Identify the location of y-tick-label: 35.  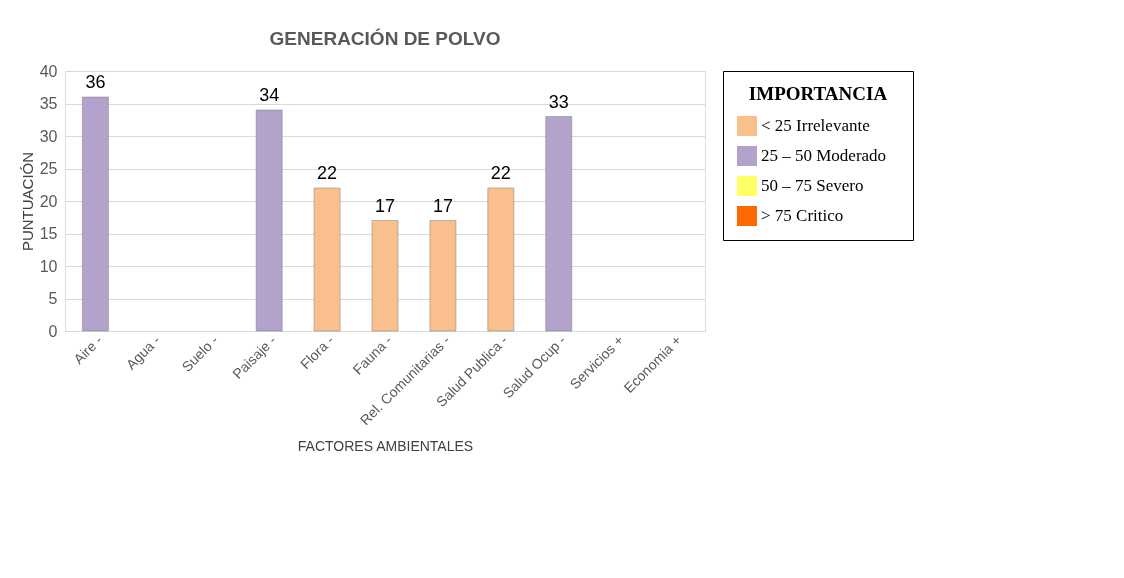
(48, 103).